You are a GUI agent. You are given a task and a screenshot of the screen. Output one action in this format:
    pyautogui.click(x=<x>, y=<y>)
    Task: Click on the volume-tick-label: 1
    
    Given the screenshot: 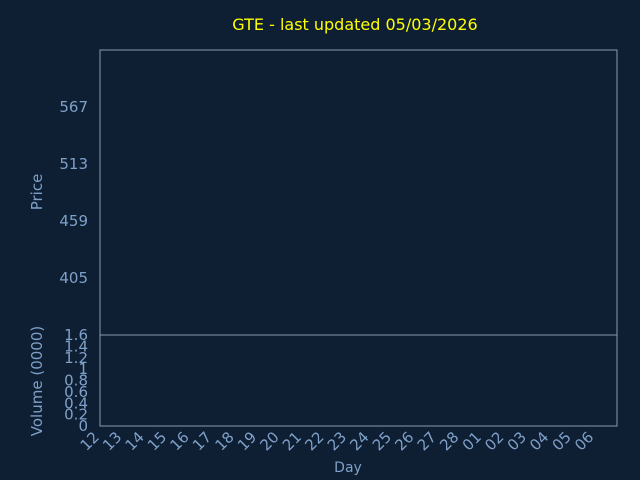 What is the action you would take?
    pyautogui.click(x=83, y=369)
    